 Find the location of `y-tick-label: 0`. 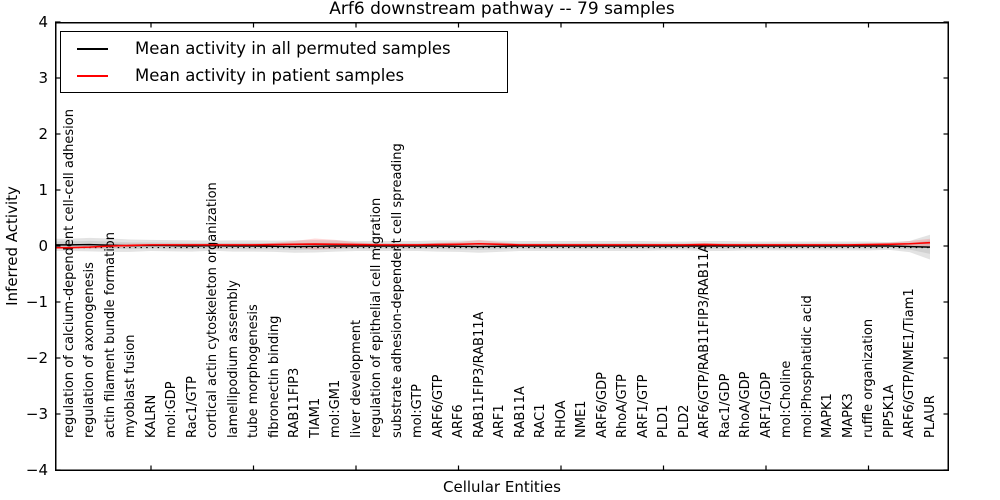

y-tick-label: 0 is located at coordinates (43, 246).